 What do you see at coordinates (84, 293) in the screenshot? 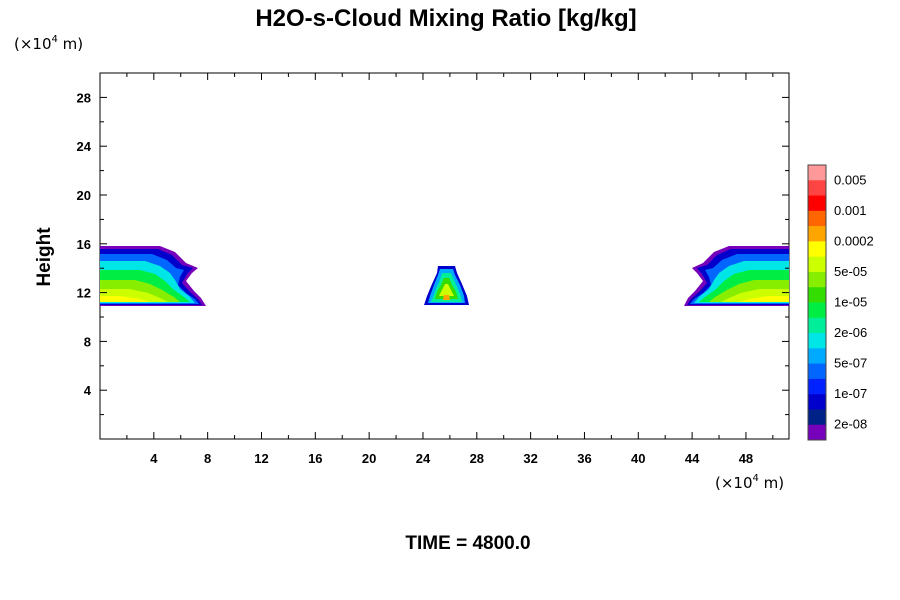
I see `y-tick-label: 12` at bounding box center [84, 293].